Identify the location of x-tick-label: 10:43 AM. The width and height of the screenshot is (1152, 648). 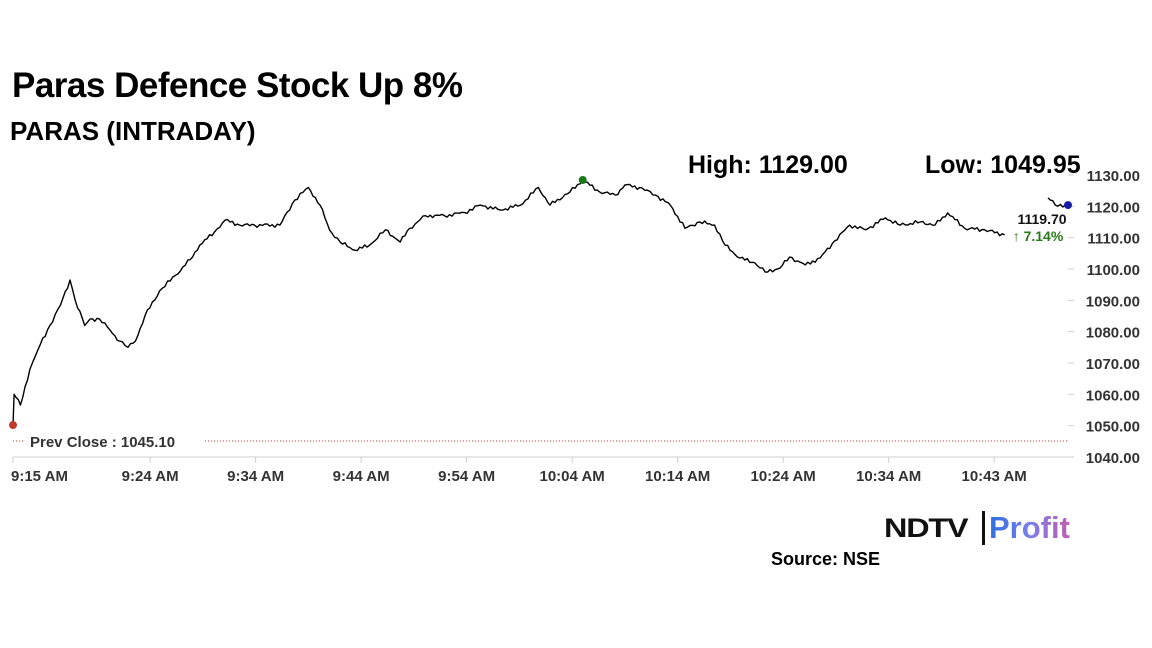
(993, 476).